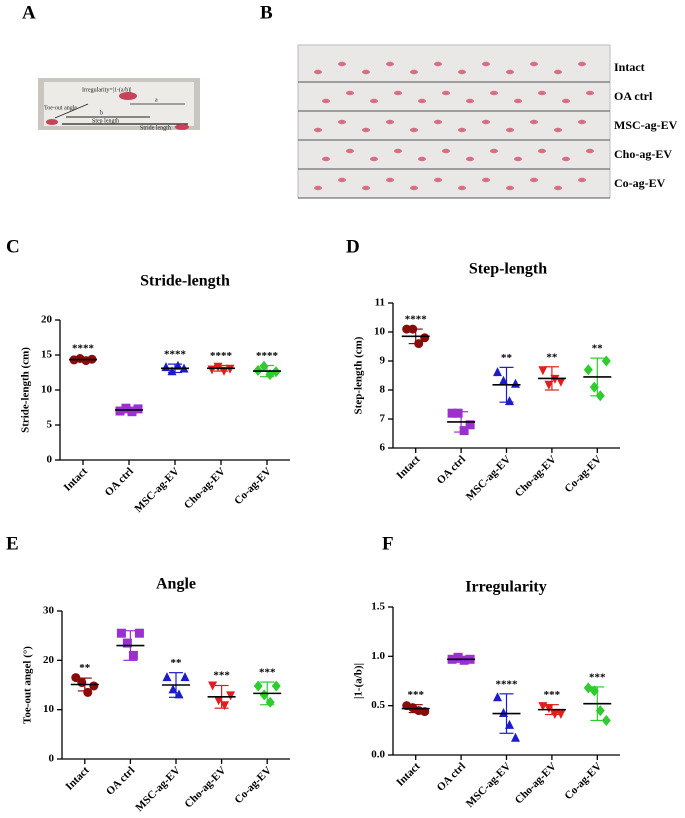  Describe the element at coordinates (359, 375) in the screenshot. I see `y-axis-label: Step-length (cm)` at that location.